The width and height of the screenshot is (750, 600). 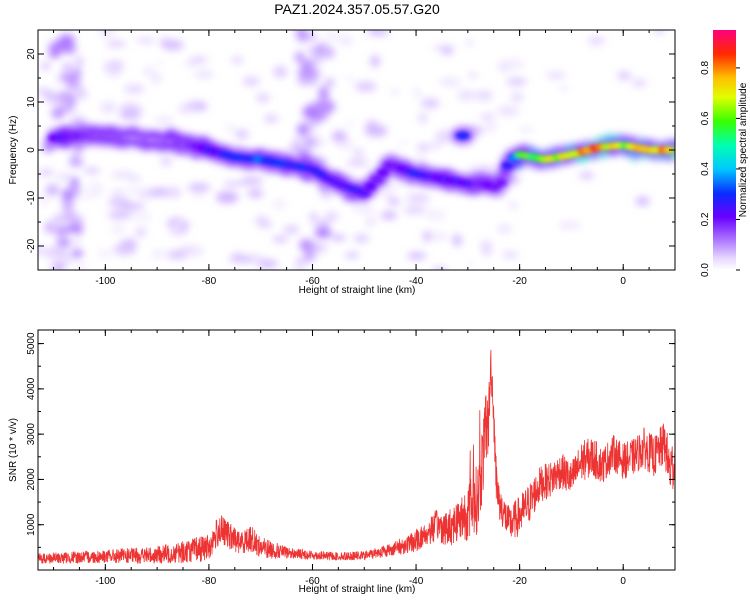 I want to click on spectrogram-x-axis-label: Height of straight line (km), so click(x=357, y=290).